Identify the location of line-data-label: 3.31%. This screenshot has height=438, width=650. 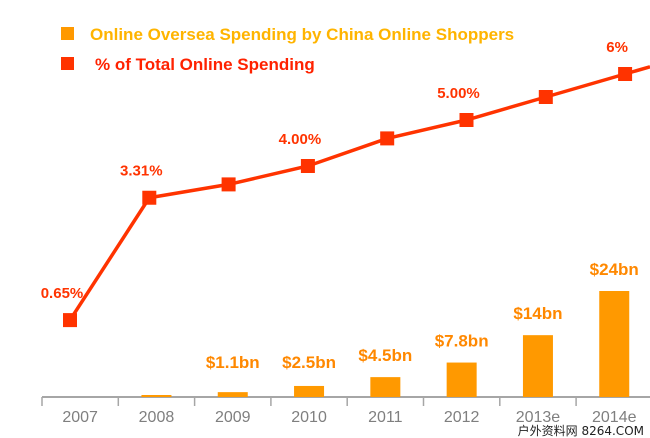
(141, 171).